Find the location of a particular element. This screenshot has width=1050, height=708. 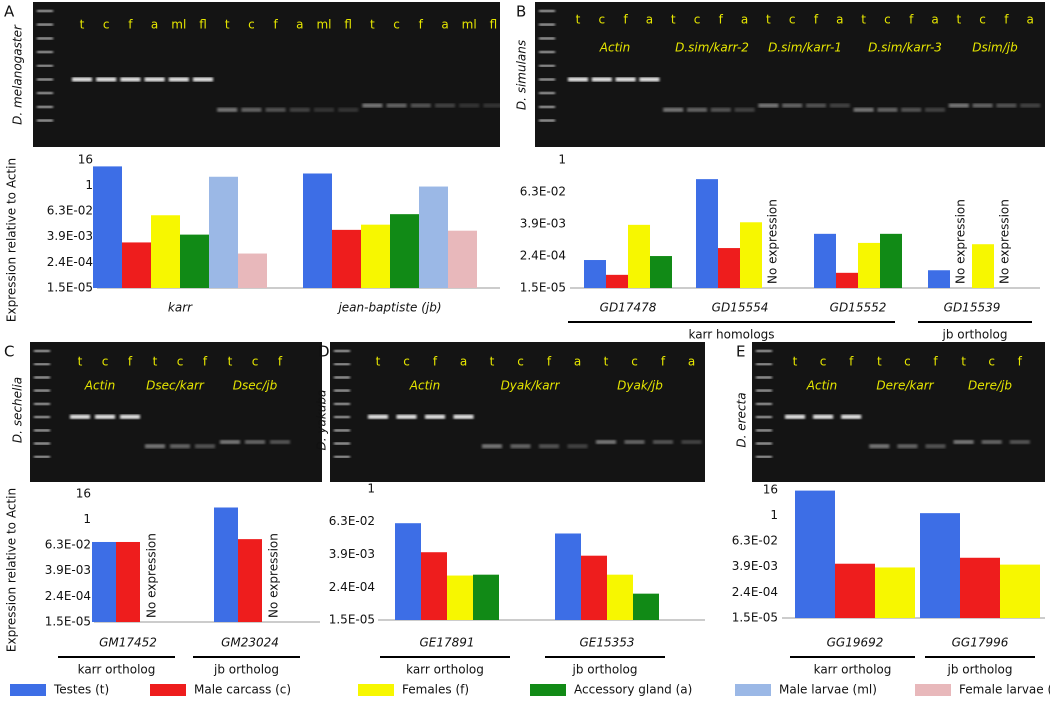

species-label: D. melanogaster is located at coordinates (18, 74).